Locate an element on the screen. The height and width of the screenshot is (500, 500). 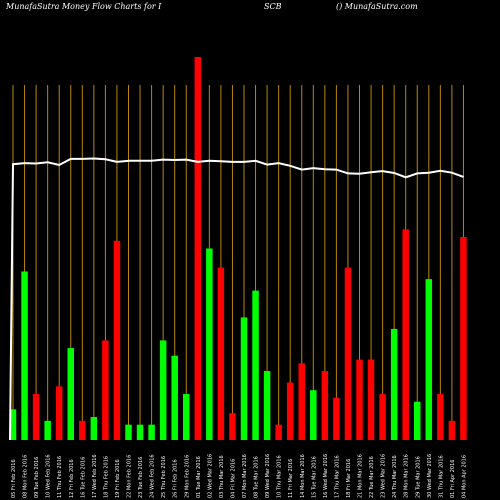
x-tick-label: 18 Thu Feb 2016 is located at coordinates (106, 477).